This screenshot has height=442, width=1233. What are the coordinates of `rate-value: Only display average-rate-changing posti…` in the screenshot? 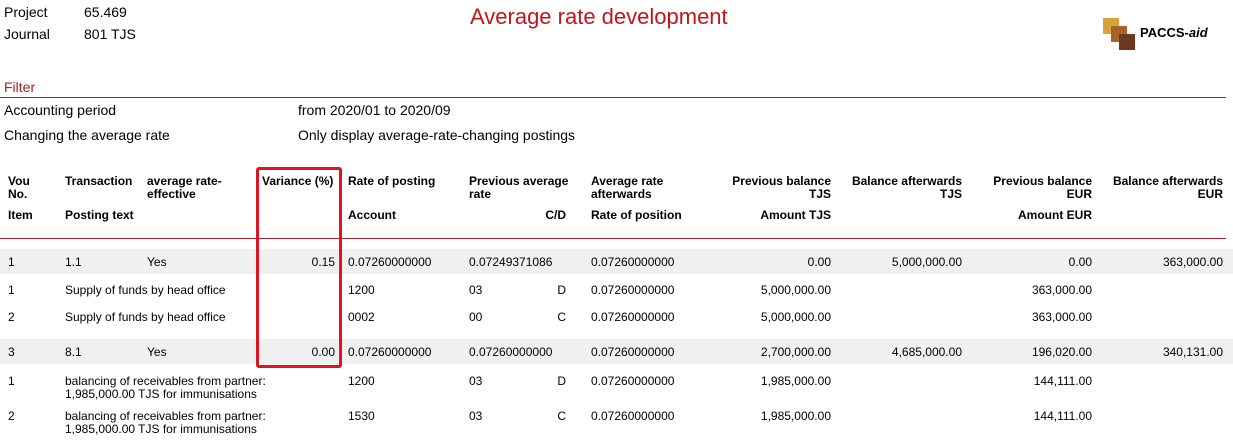 It's located at (437, 135).